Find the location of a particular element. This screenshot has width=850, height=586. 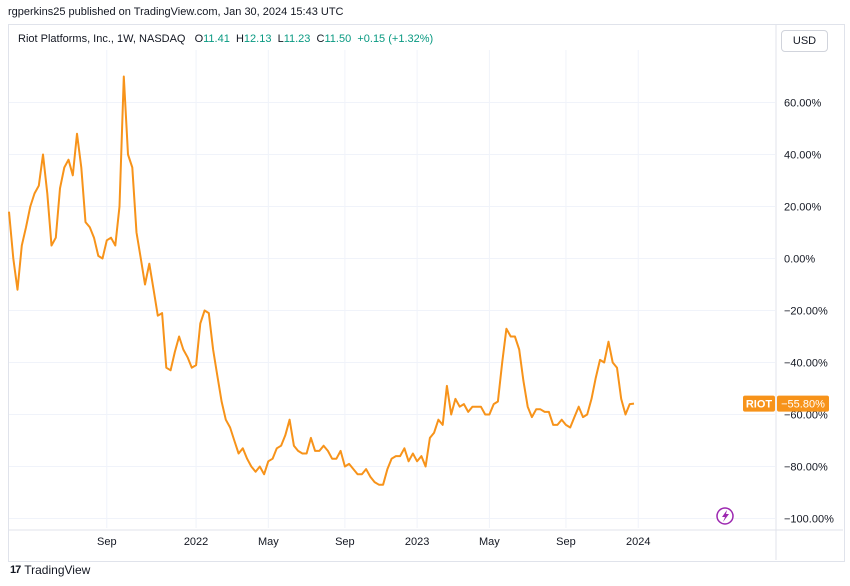

close-label: C is located at coordinates (320, 39).